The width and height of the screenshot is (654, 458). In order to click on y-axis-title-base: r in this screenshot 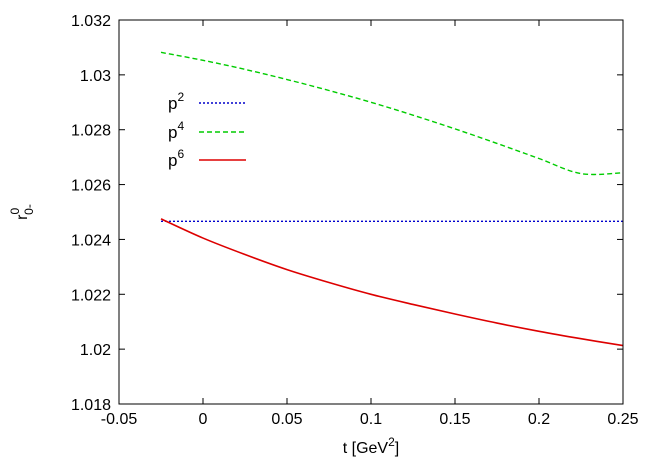, I will do `click(22, 217)`.